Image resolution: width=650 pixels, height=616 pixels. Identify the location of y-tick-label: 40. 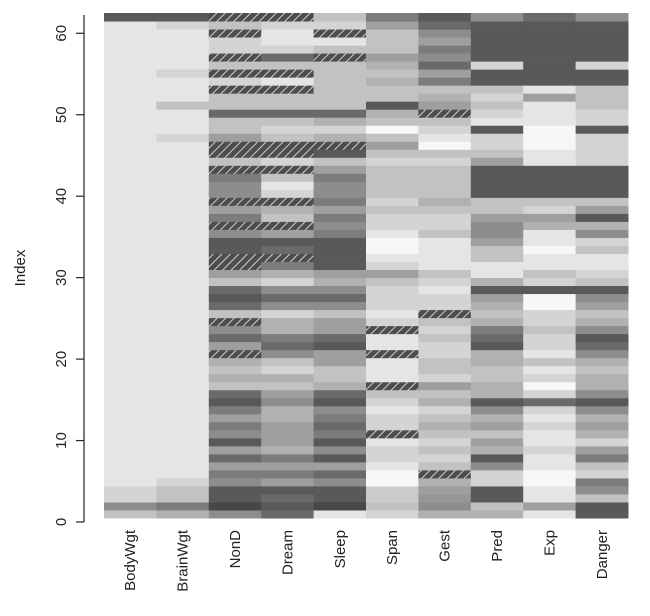
(61, 196).